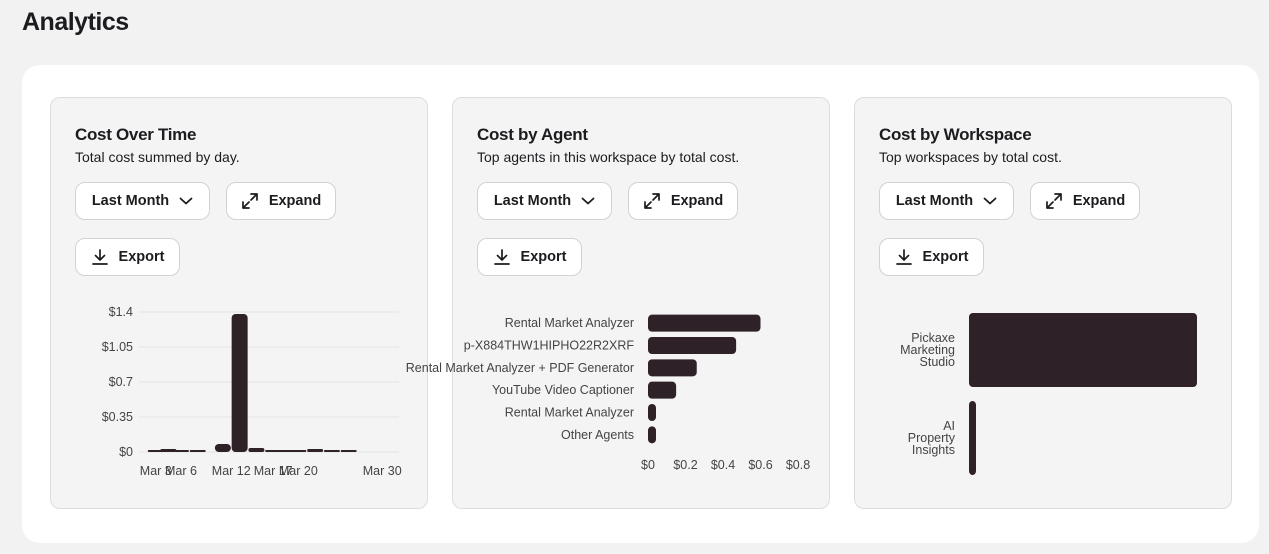 The height and width of the screenshot is (554, 1269). What do you see at coordinates (648, 465) in the screenshot?
I see `x-tick-label: $0` at bounding box center [648, 465].